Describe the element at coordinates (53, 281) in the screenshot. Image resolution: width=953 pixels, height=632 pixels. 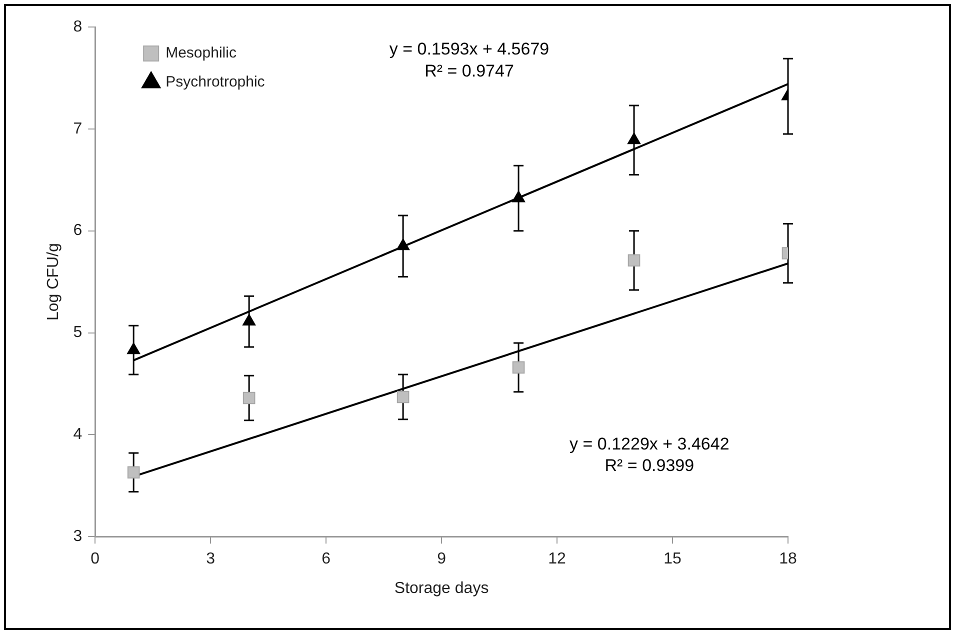
I see `y-axis-title: Log CFU/g` at that location.